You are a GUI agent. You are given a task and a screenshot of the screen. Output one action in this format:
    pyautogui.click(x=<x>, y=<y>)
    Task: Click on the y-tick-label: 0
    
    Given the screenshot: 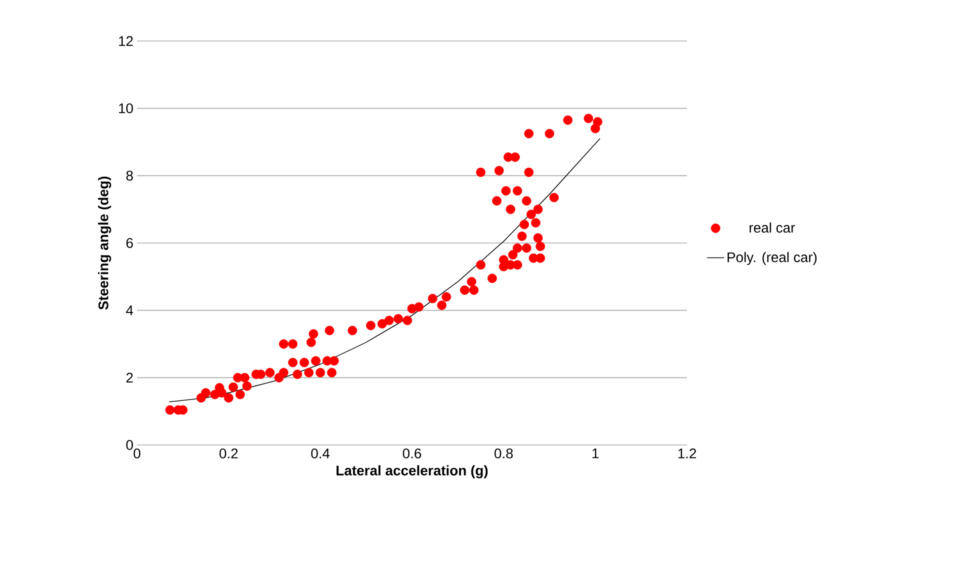 What is the action you would take?
    pyautogui.click(x=129, y=445)
    